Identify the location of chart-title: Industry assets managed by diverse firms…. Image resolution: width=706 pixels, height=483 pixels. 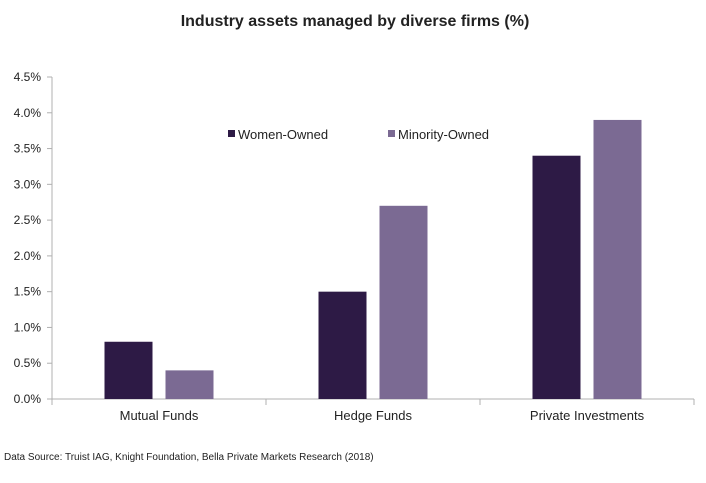
(355, 21).